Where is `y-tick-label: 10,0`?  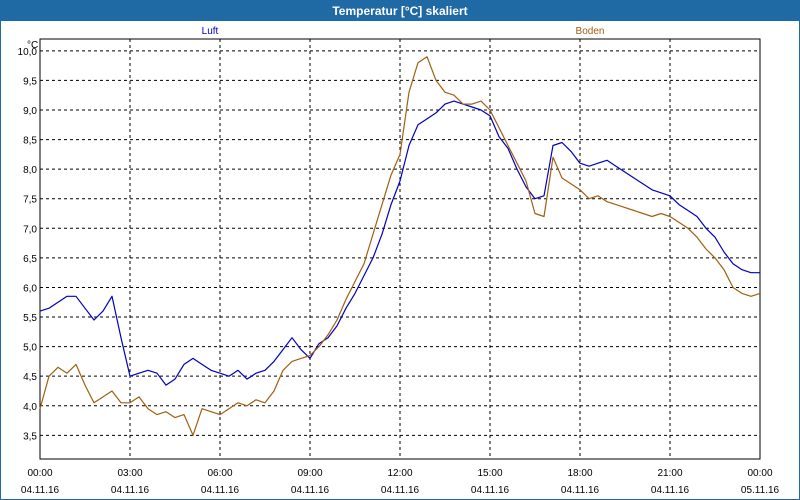 y-tick-label: 10,0 is located at coordinates (28, 52).